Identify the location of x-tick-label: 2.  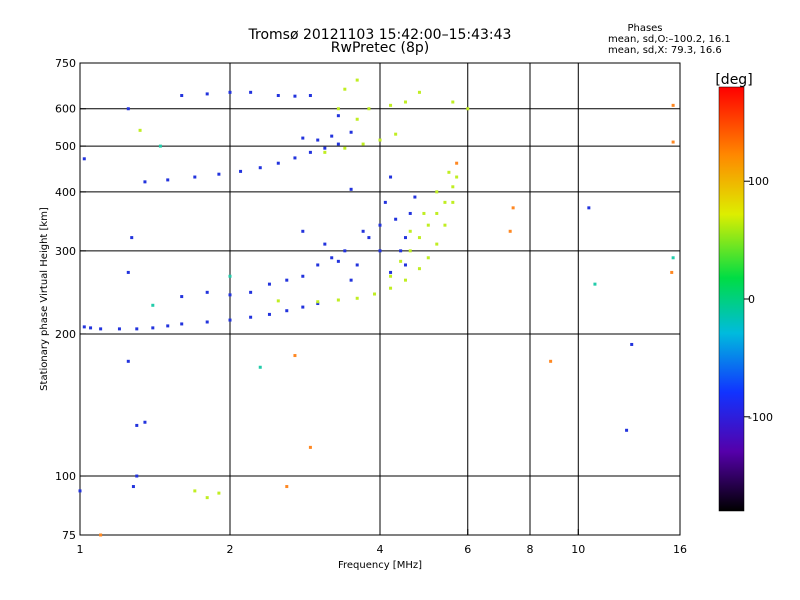
(230, 549).